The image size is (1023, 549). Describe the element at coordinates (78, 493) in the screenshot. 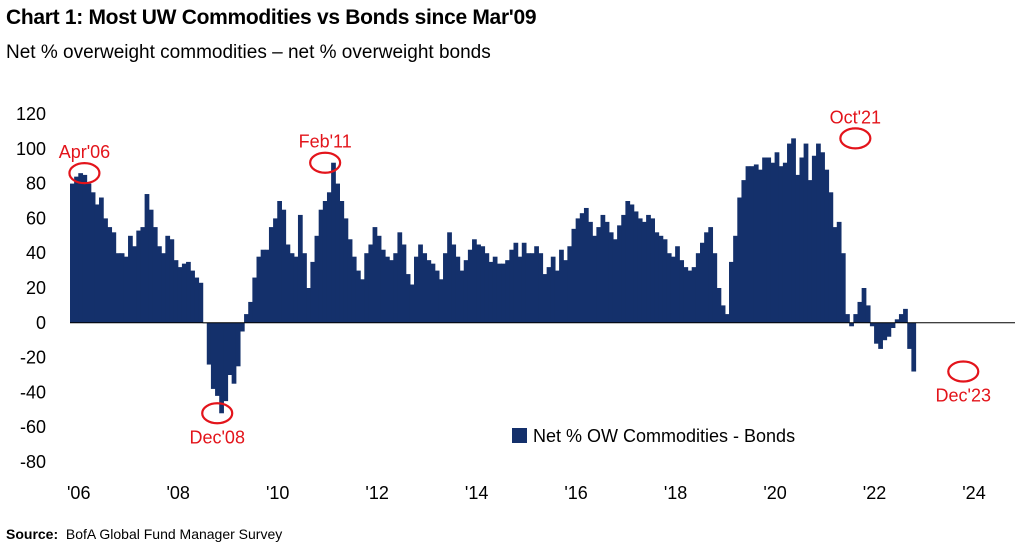

I see `x-tick-label: '06` at that location.